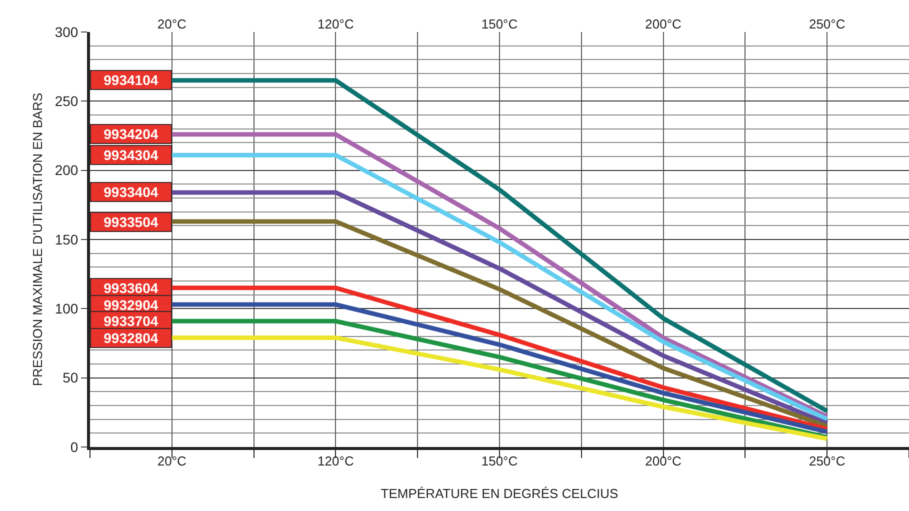 The width and height of the screenshot is (909, 511). Describe the element at coordinates (131, 80) in the screenshot. I see `series-label: 9934104` at that location.